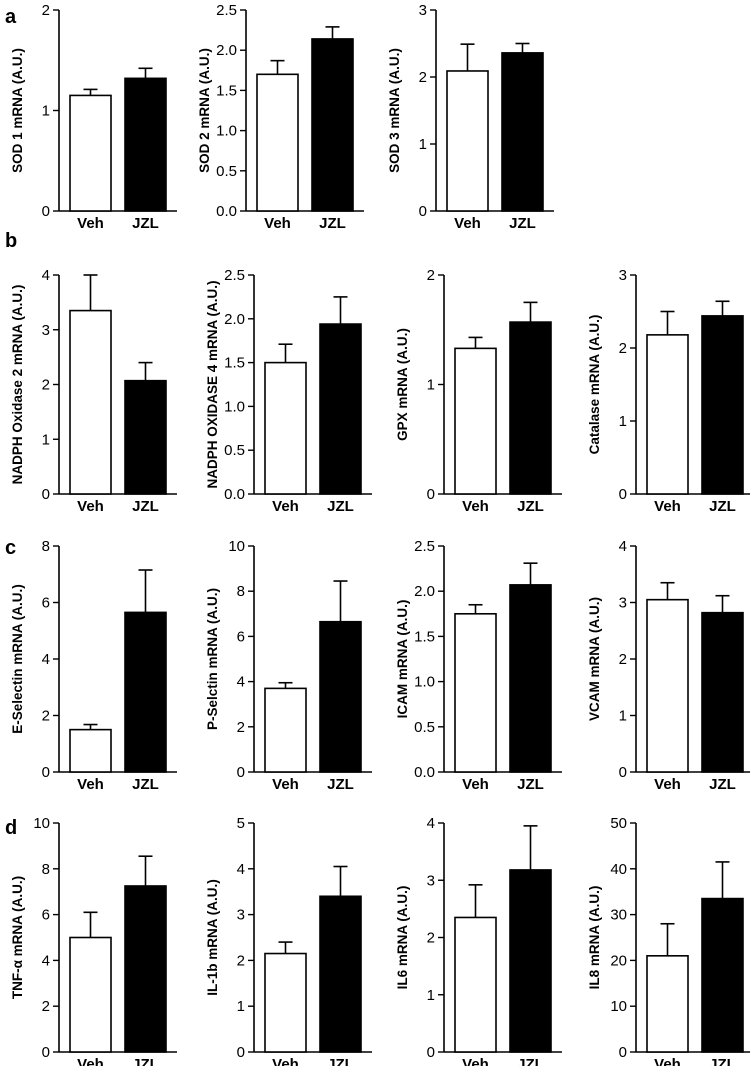  What do you see at coordinates (234, 275) in the screenshot?
I see `y-tick-label: 2.5` at bounding box center [234, 275].